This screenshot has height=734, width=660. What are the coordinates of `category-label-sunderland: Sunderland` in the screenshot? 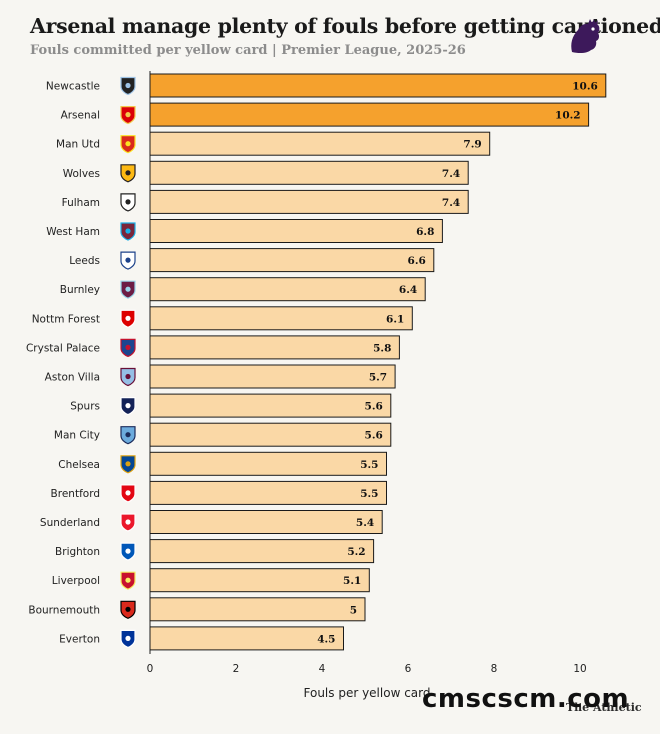 It's located at (70, 523).